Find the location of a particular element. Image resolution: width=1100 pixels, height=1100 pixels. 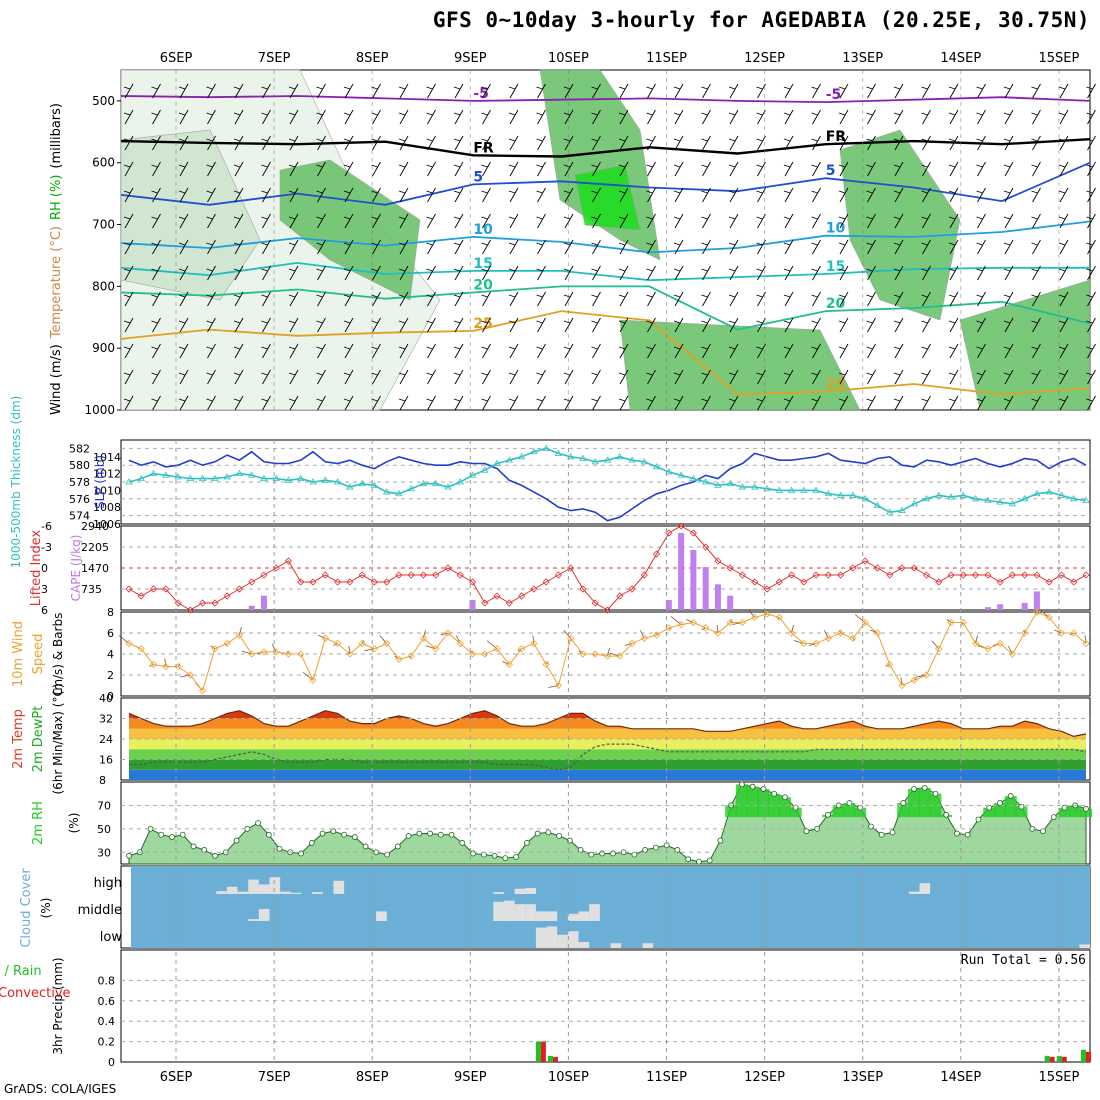

y-tick-label: 1008 is located at coordinates (107, 507).